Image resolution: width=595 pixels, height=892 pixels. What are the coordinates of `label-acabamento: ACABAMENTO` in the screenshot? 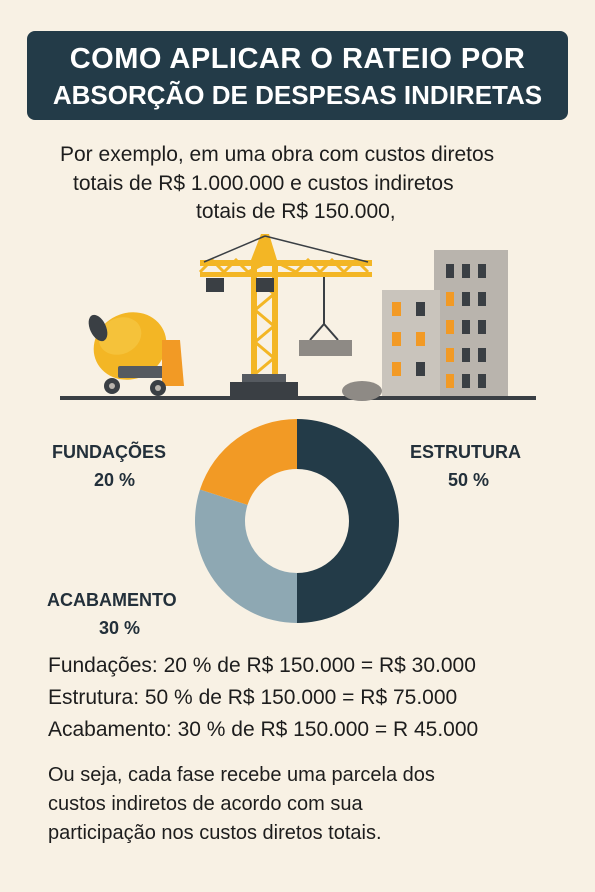 It's located at (112, 600).